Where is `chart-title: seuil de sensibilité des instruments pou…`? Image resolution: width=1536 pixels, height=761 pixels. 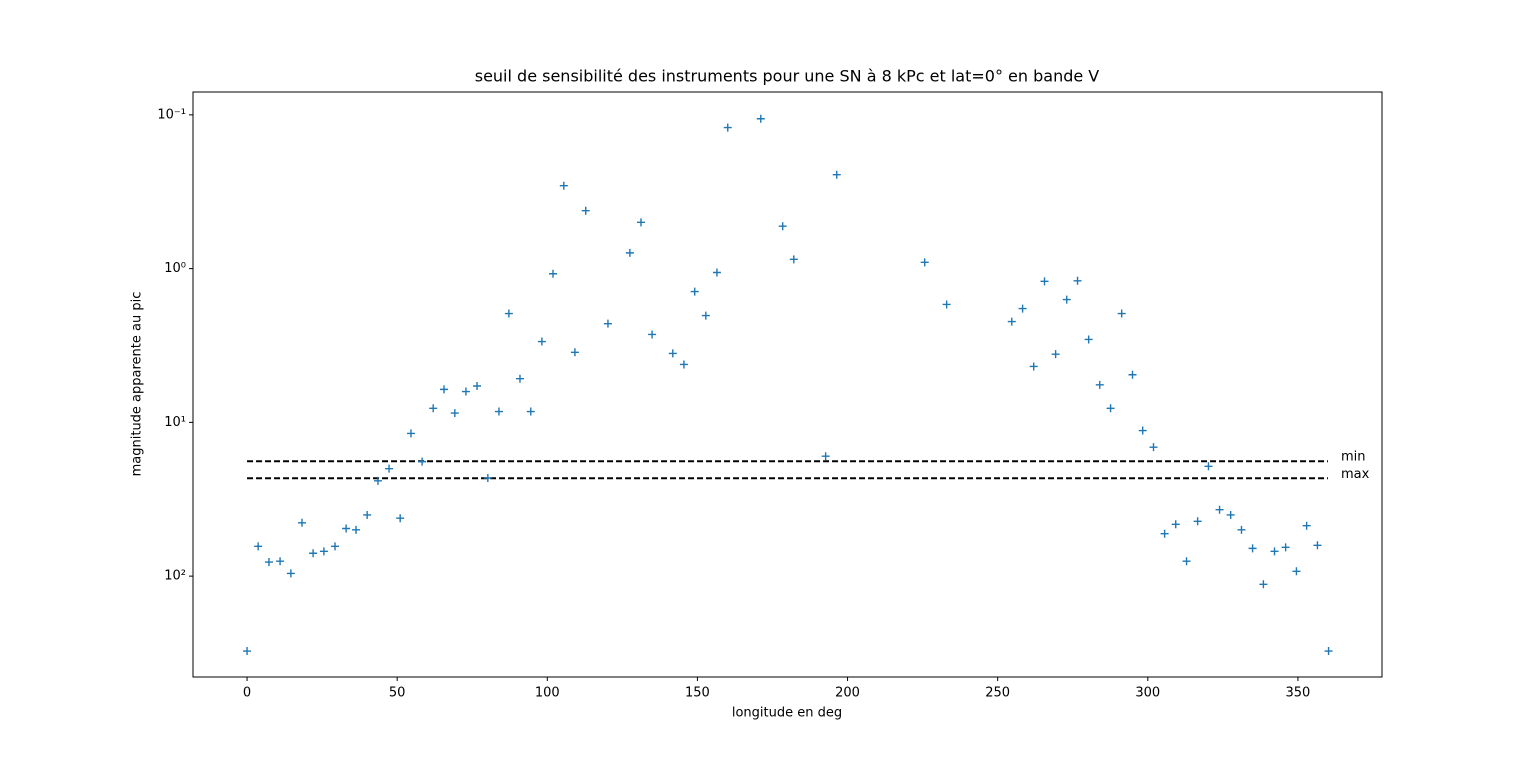 chart-title: seuil de sensibilité des instruments pou… is located at coordinates (787, 76).